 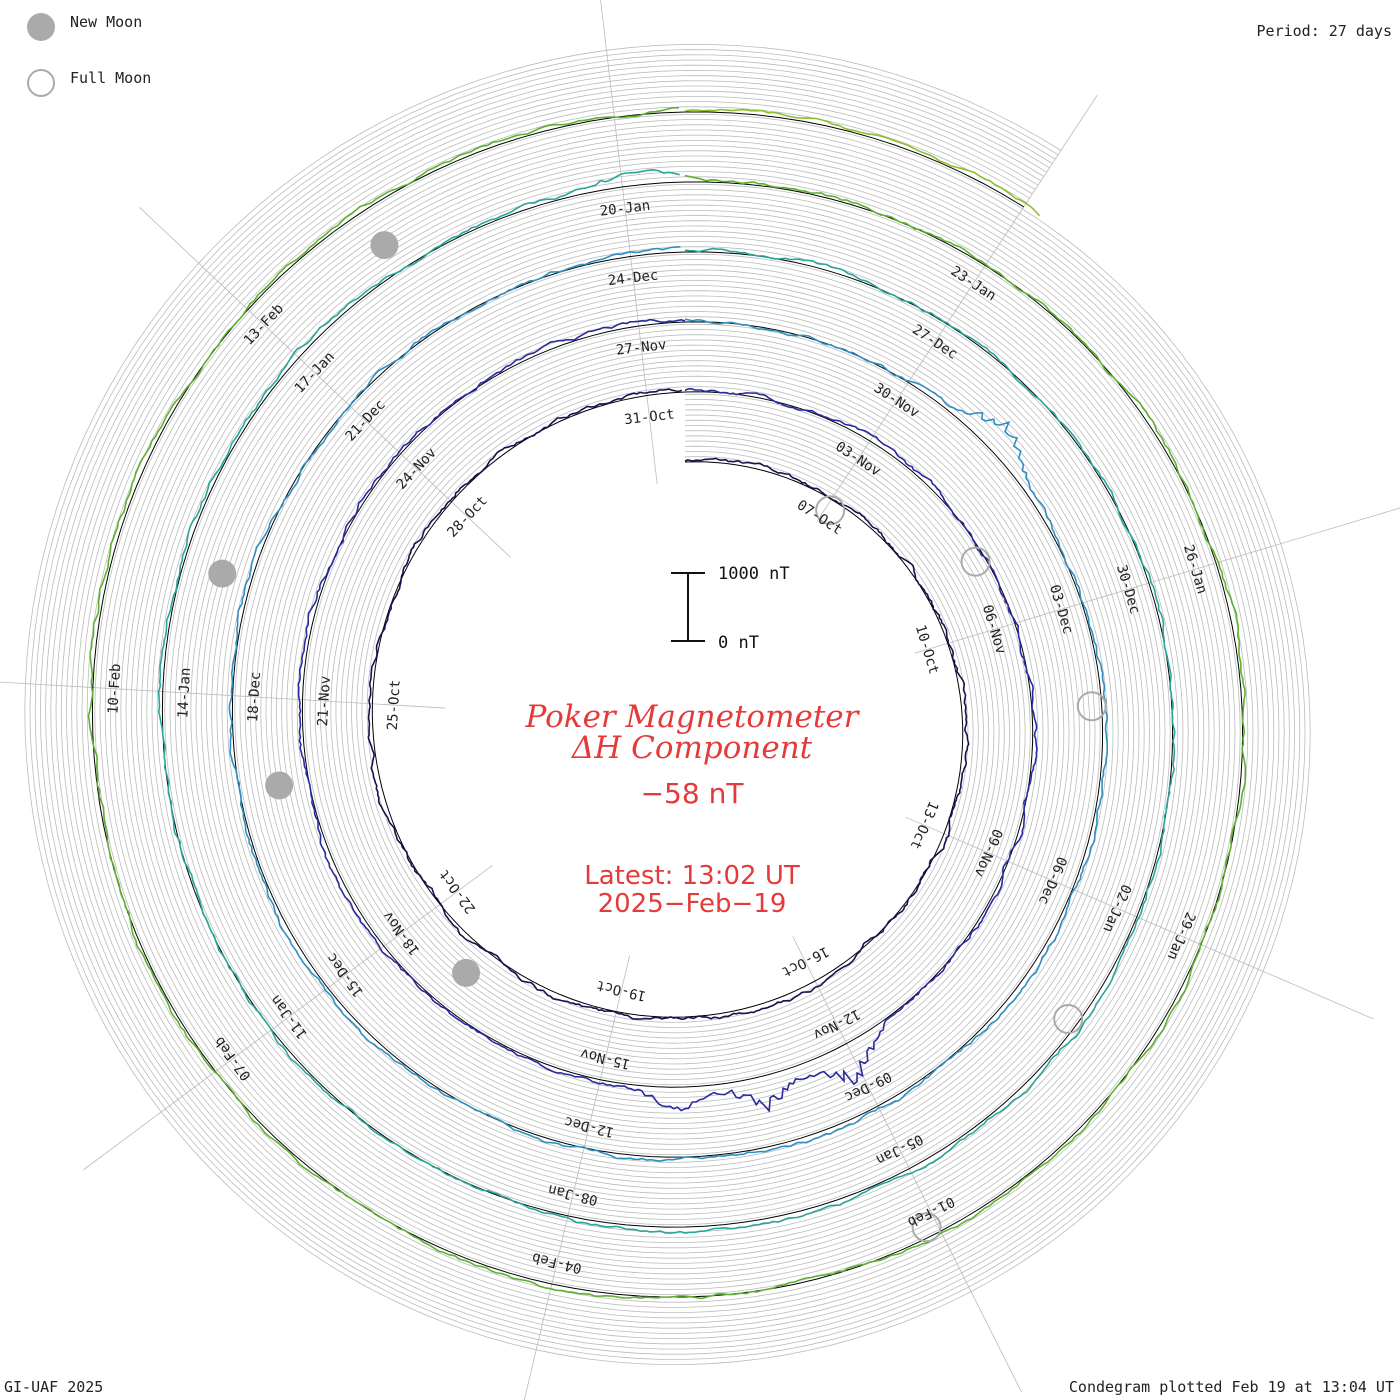 What do you see at coordinates (106, 22) in the screenshot?
I see `new-moon-legend-label: New Moon` at bounding box center [106, 22].